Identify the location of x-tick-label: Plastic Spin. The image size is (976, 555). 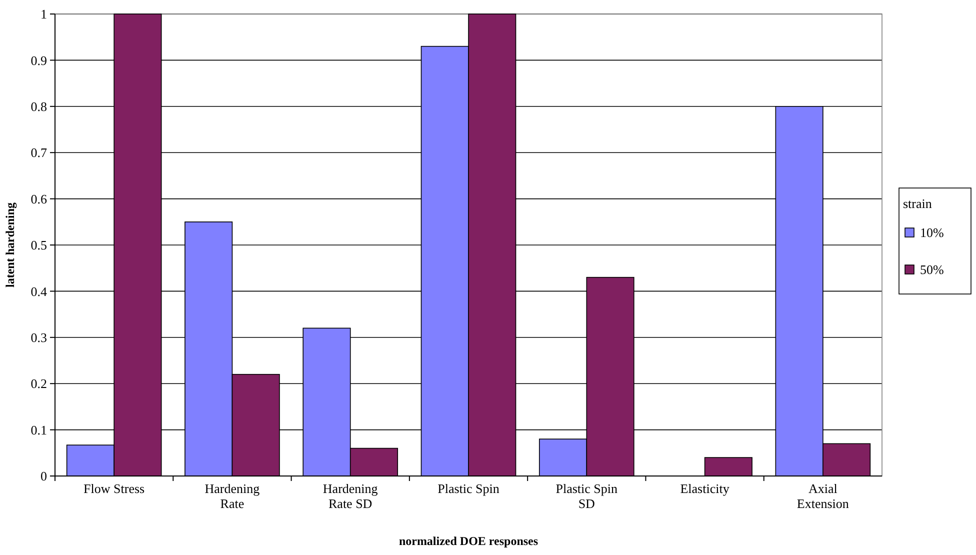
(469, 488).